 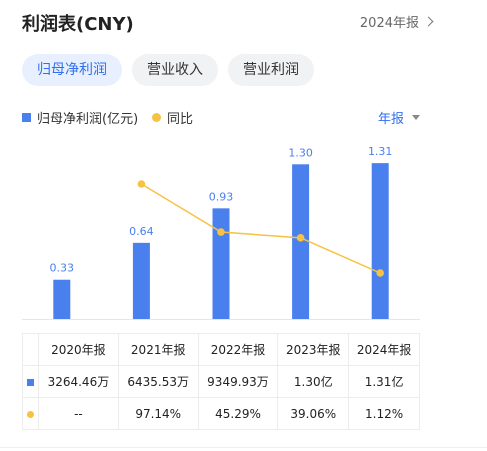 I want to click on legend-line-label: 同比, so click(x=180, y=119).